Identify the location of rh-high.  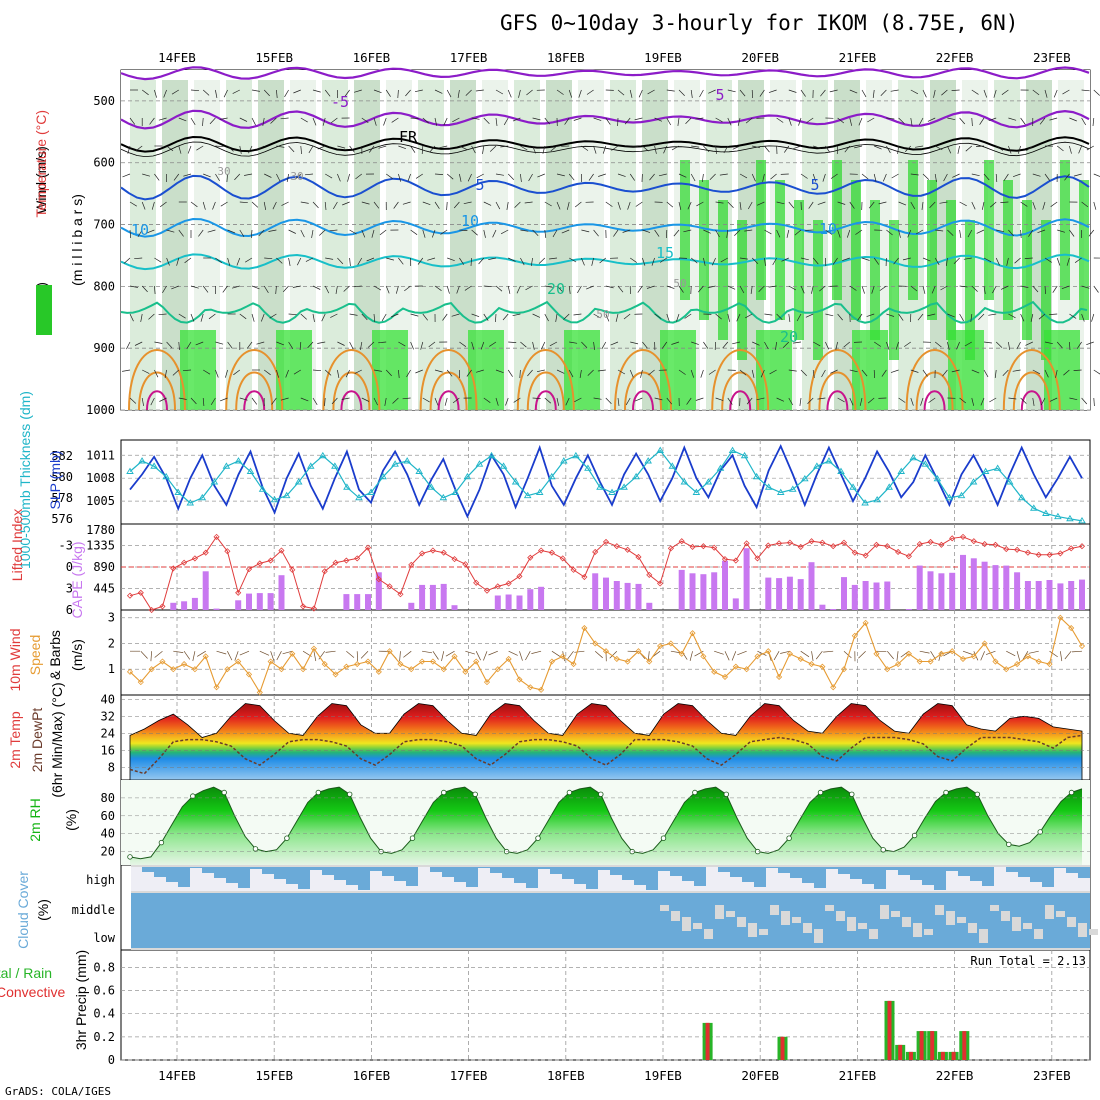
(989, 230).